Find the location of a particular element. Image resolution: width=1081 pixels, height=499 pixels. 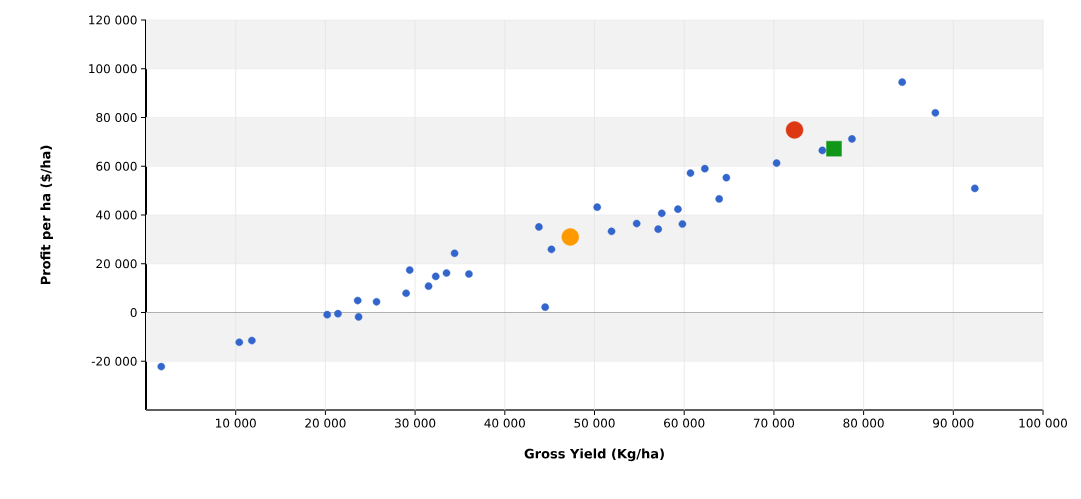

x-tick-label: 20 000 is located at coordinates (325, 423).